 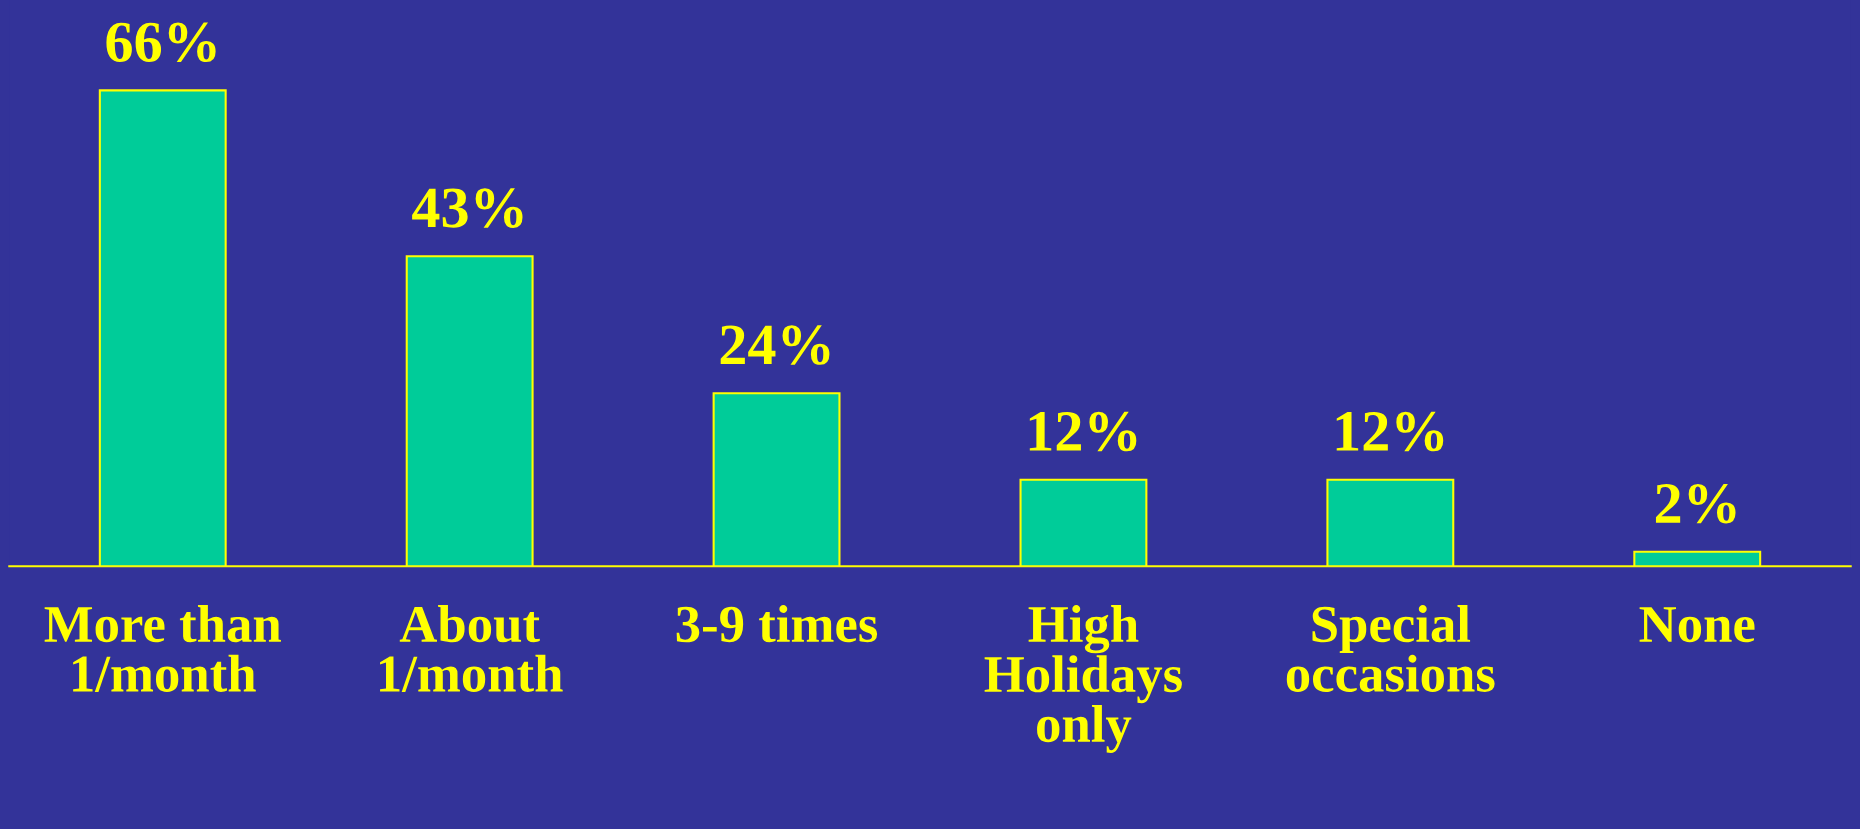 What do you see at coordinates (467, 208) in the screenshot?
I see `data-label: 43%` at bounding box center [467, 208].